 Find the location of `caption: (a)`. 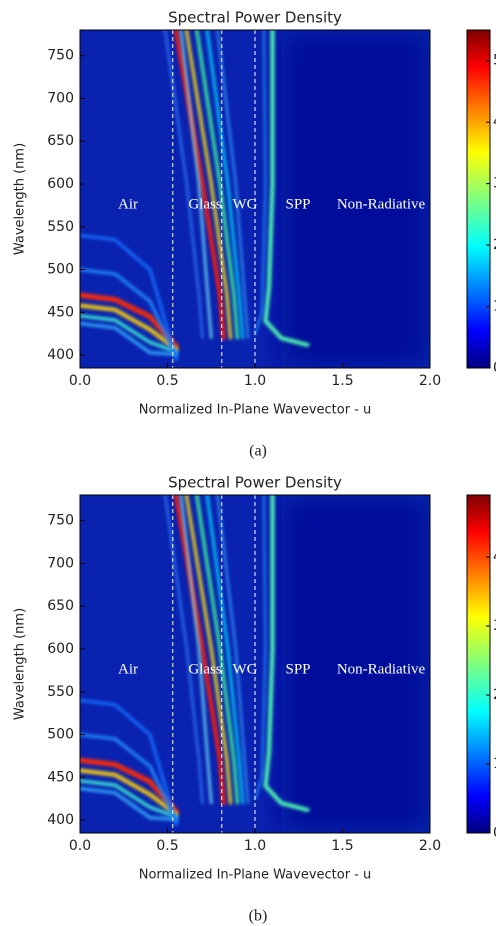

caption: (a) is located at coordinates (258, 451).